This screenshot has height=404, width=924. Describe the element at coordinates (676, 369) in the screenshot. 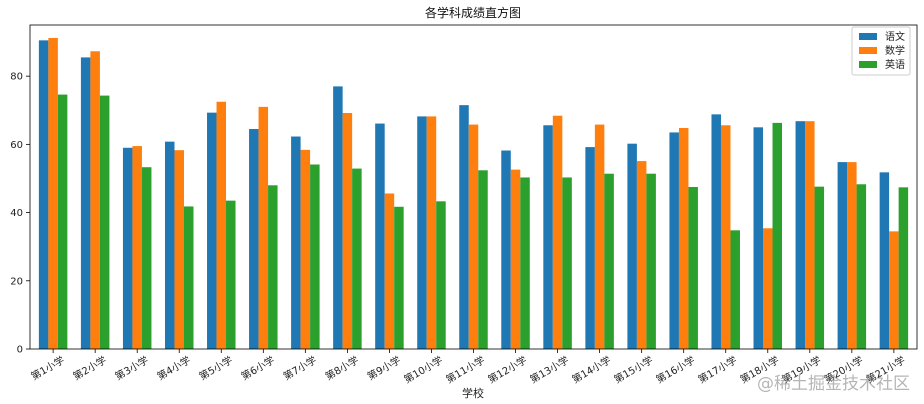

I see `x-tick-label-16: 第16小学` at that location.